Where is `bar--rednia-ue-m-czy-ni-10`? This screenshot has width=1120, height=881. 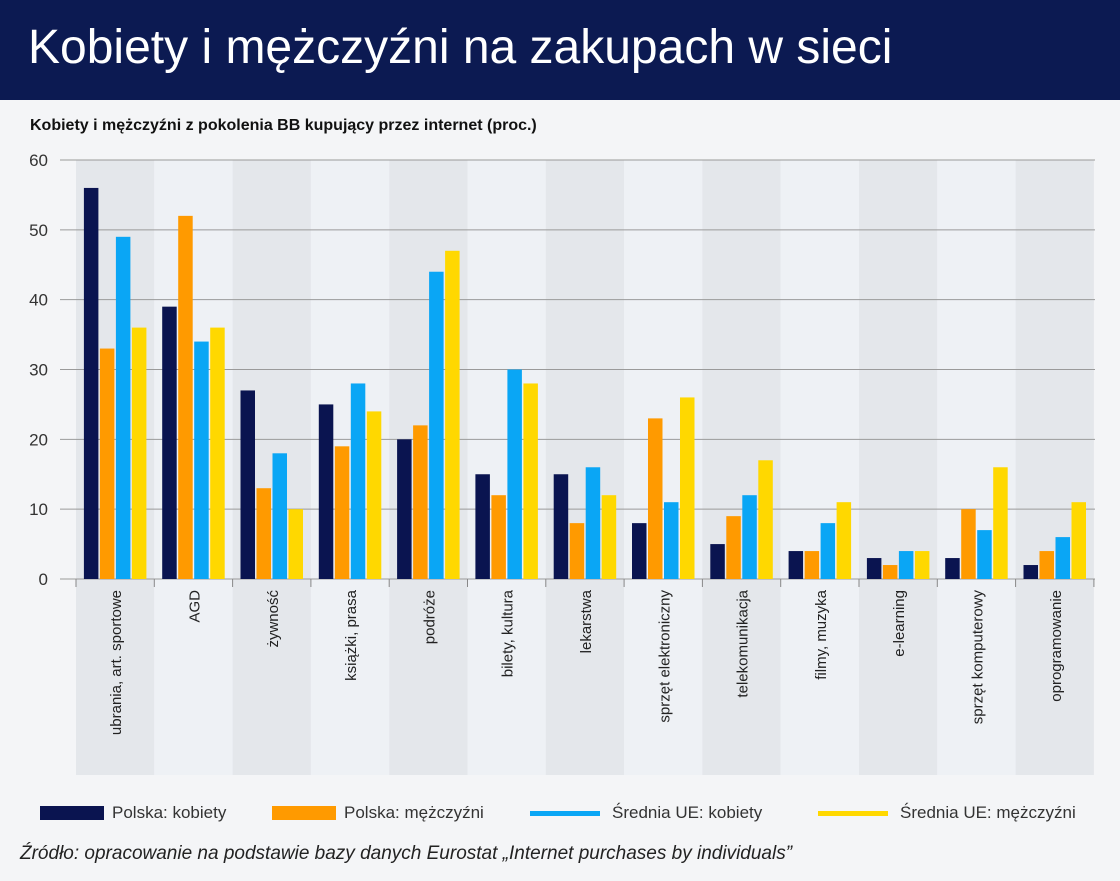 bar--rednia-ue-m-czy-ni-10 is located at coordinates (922, 565).